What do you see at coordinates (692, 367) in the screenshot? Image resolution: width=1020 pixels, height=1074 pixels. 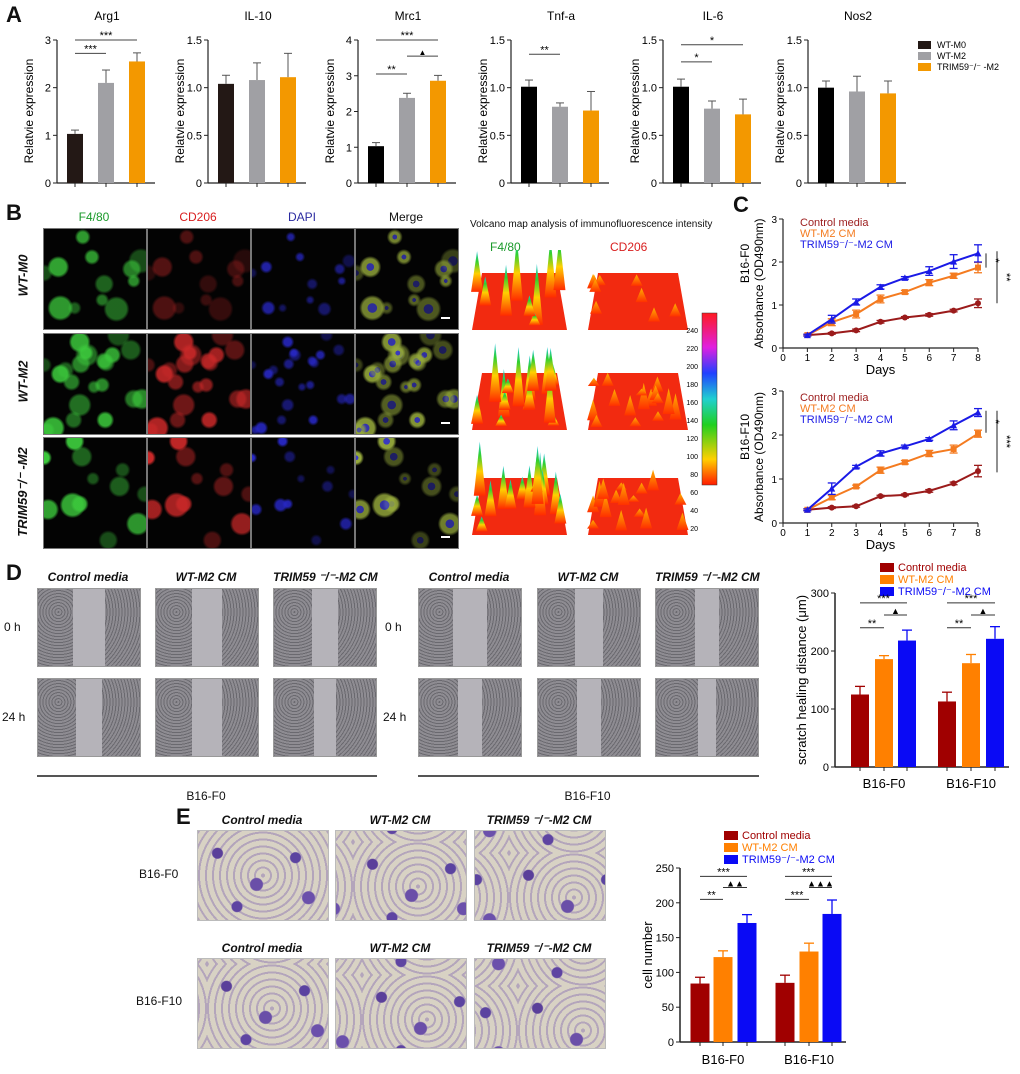 I see `colorbar-tick-label: 200` at bounding box center [692, 367].